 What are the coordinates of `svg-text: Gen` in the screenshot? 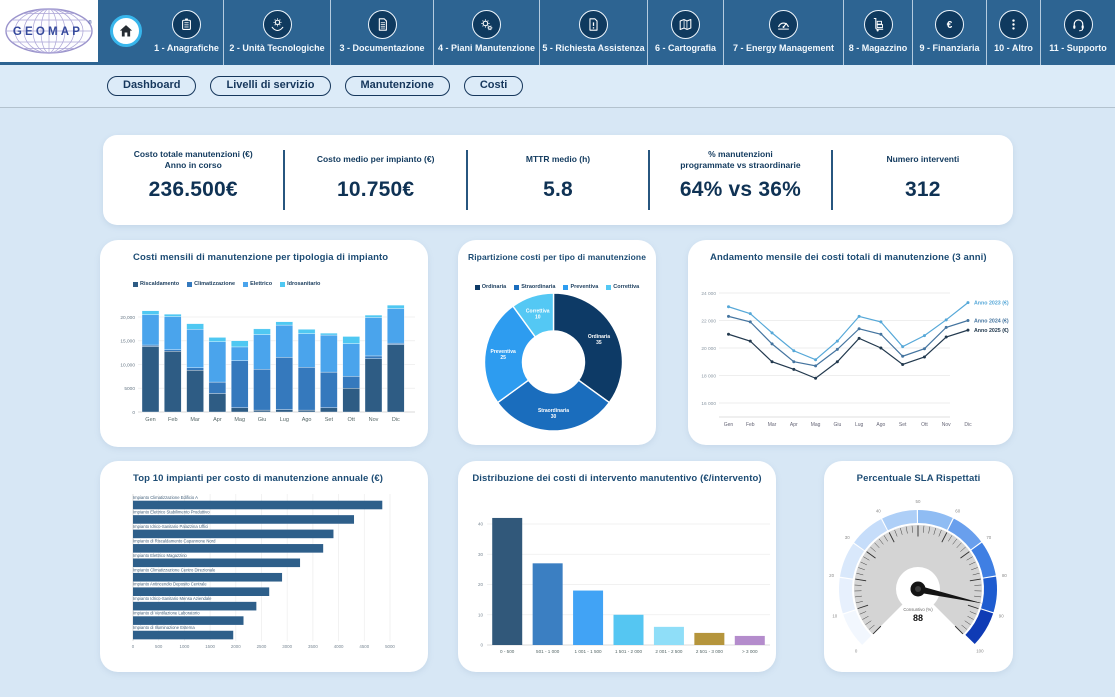 It's located at (150, 420).